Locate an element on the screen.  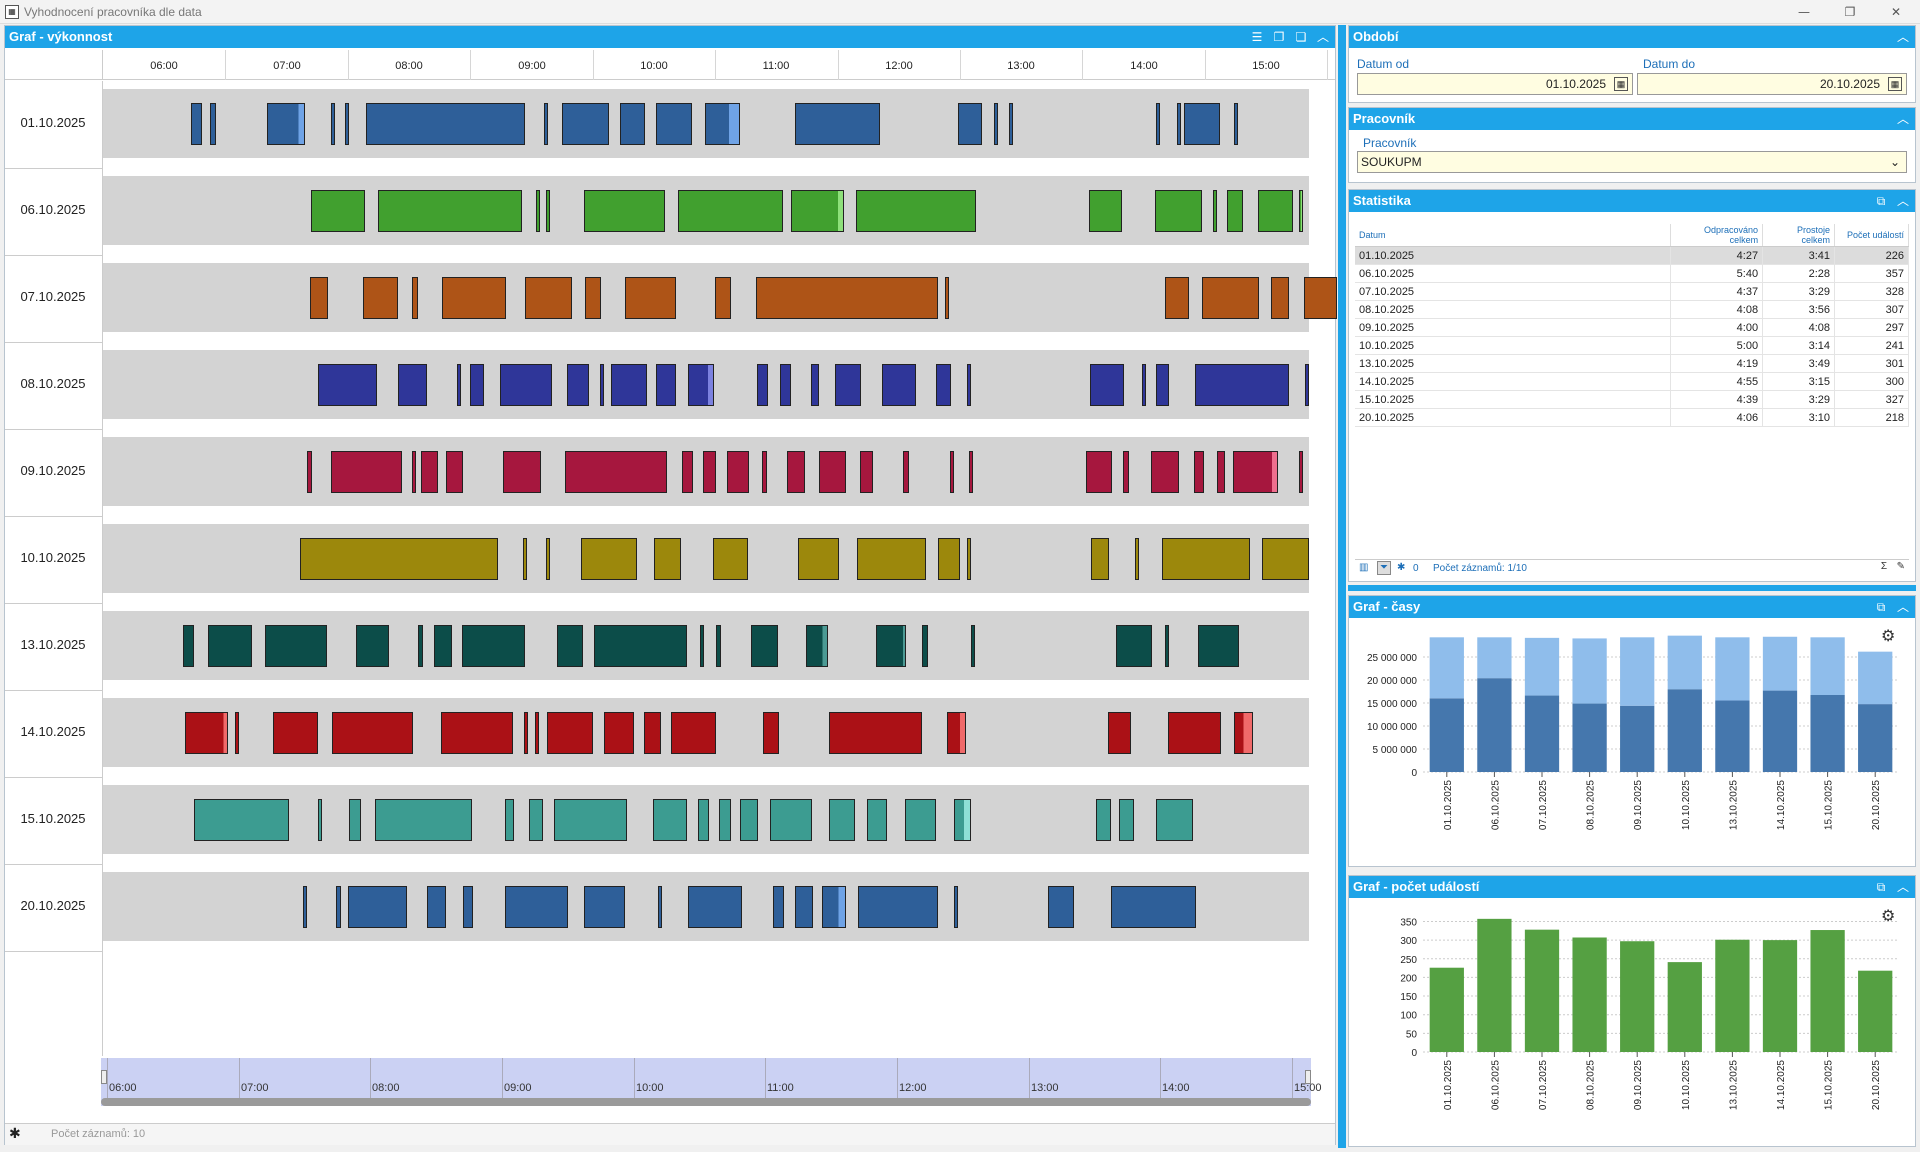
table-row: 14.10.2025 4:55 3:15 300 is located at coordinates (1632, 381).